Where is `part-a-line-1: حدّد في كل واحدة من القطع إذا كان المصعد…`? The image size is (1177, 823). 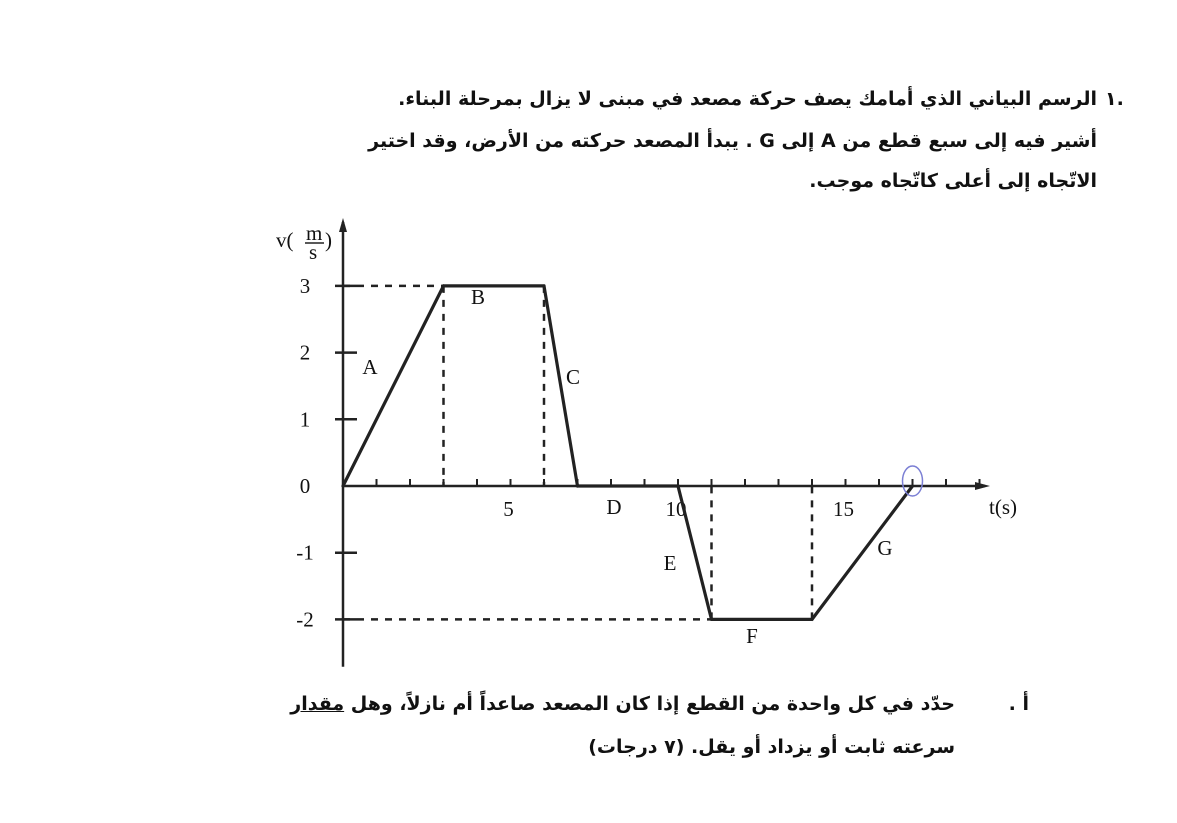 part-a-line-1: حدّد في كل واحدة من القطع إذا كان المصعد… is located at coordinates (622, 704).